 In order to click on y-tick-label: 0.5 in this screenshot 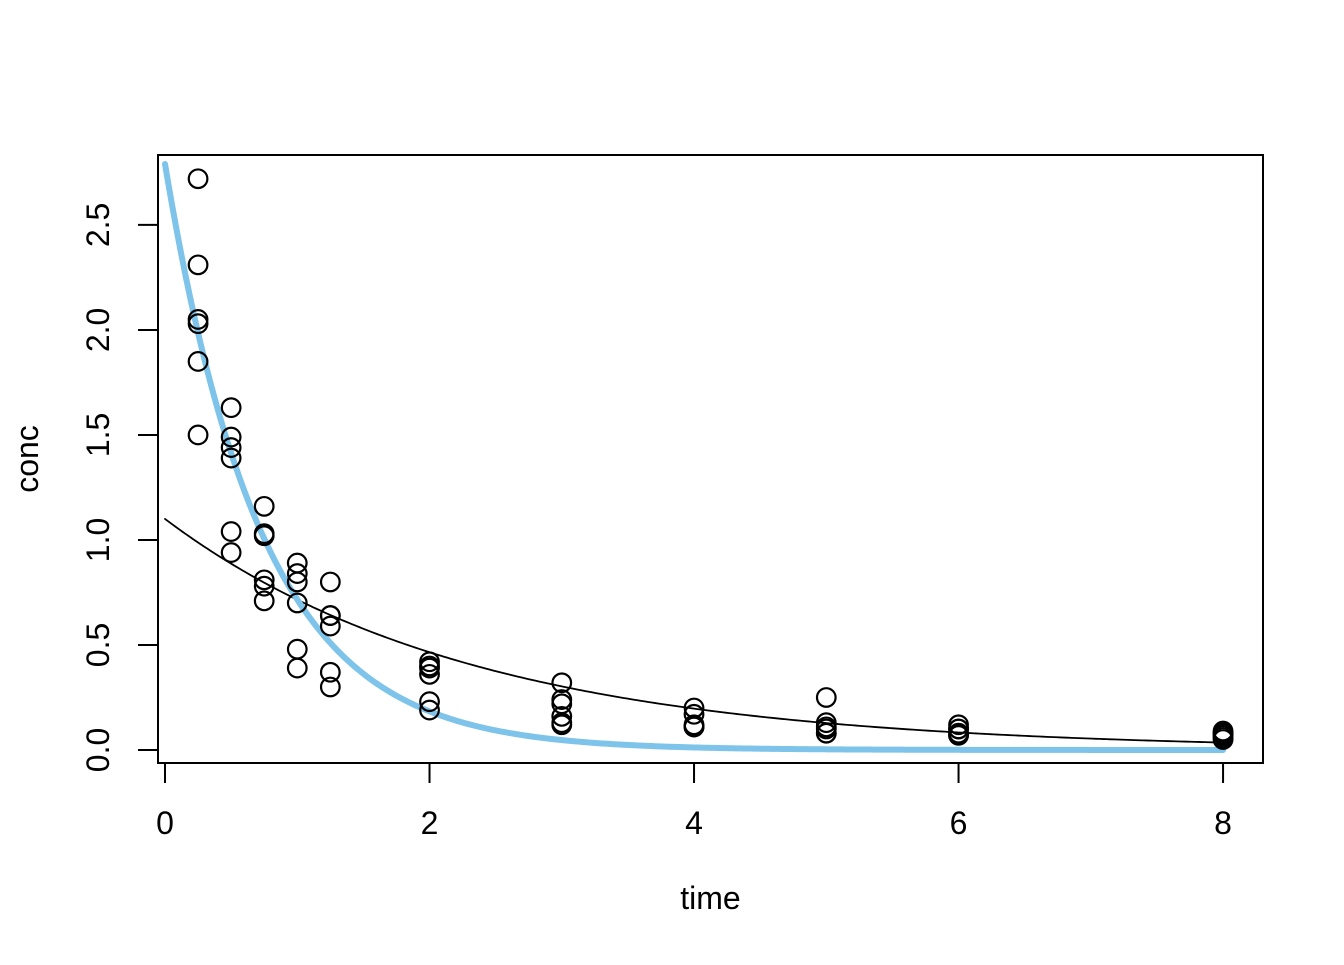, I will do `click(98, 645)`.